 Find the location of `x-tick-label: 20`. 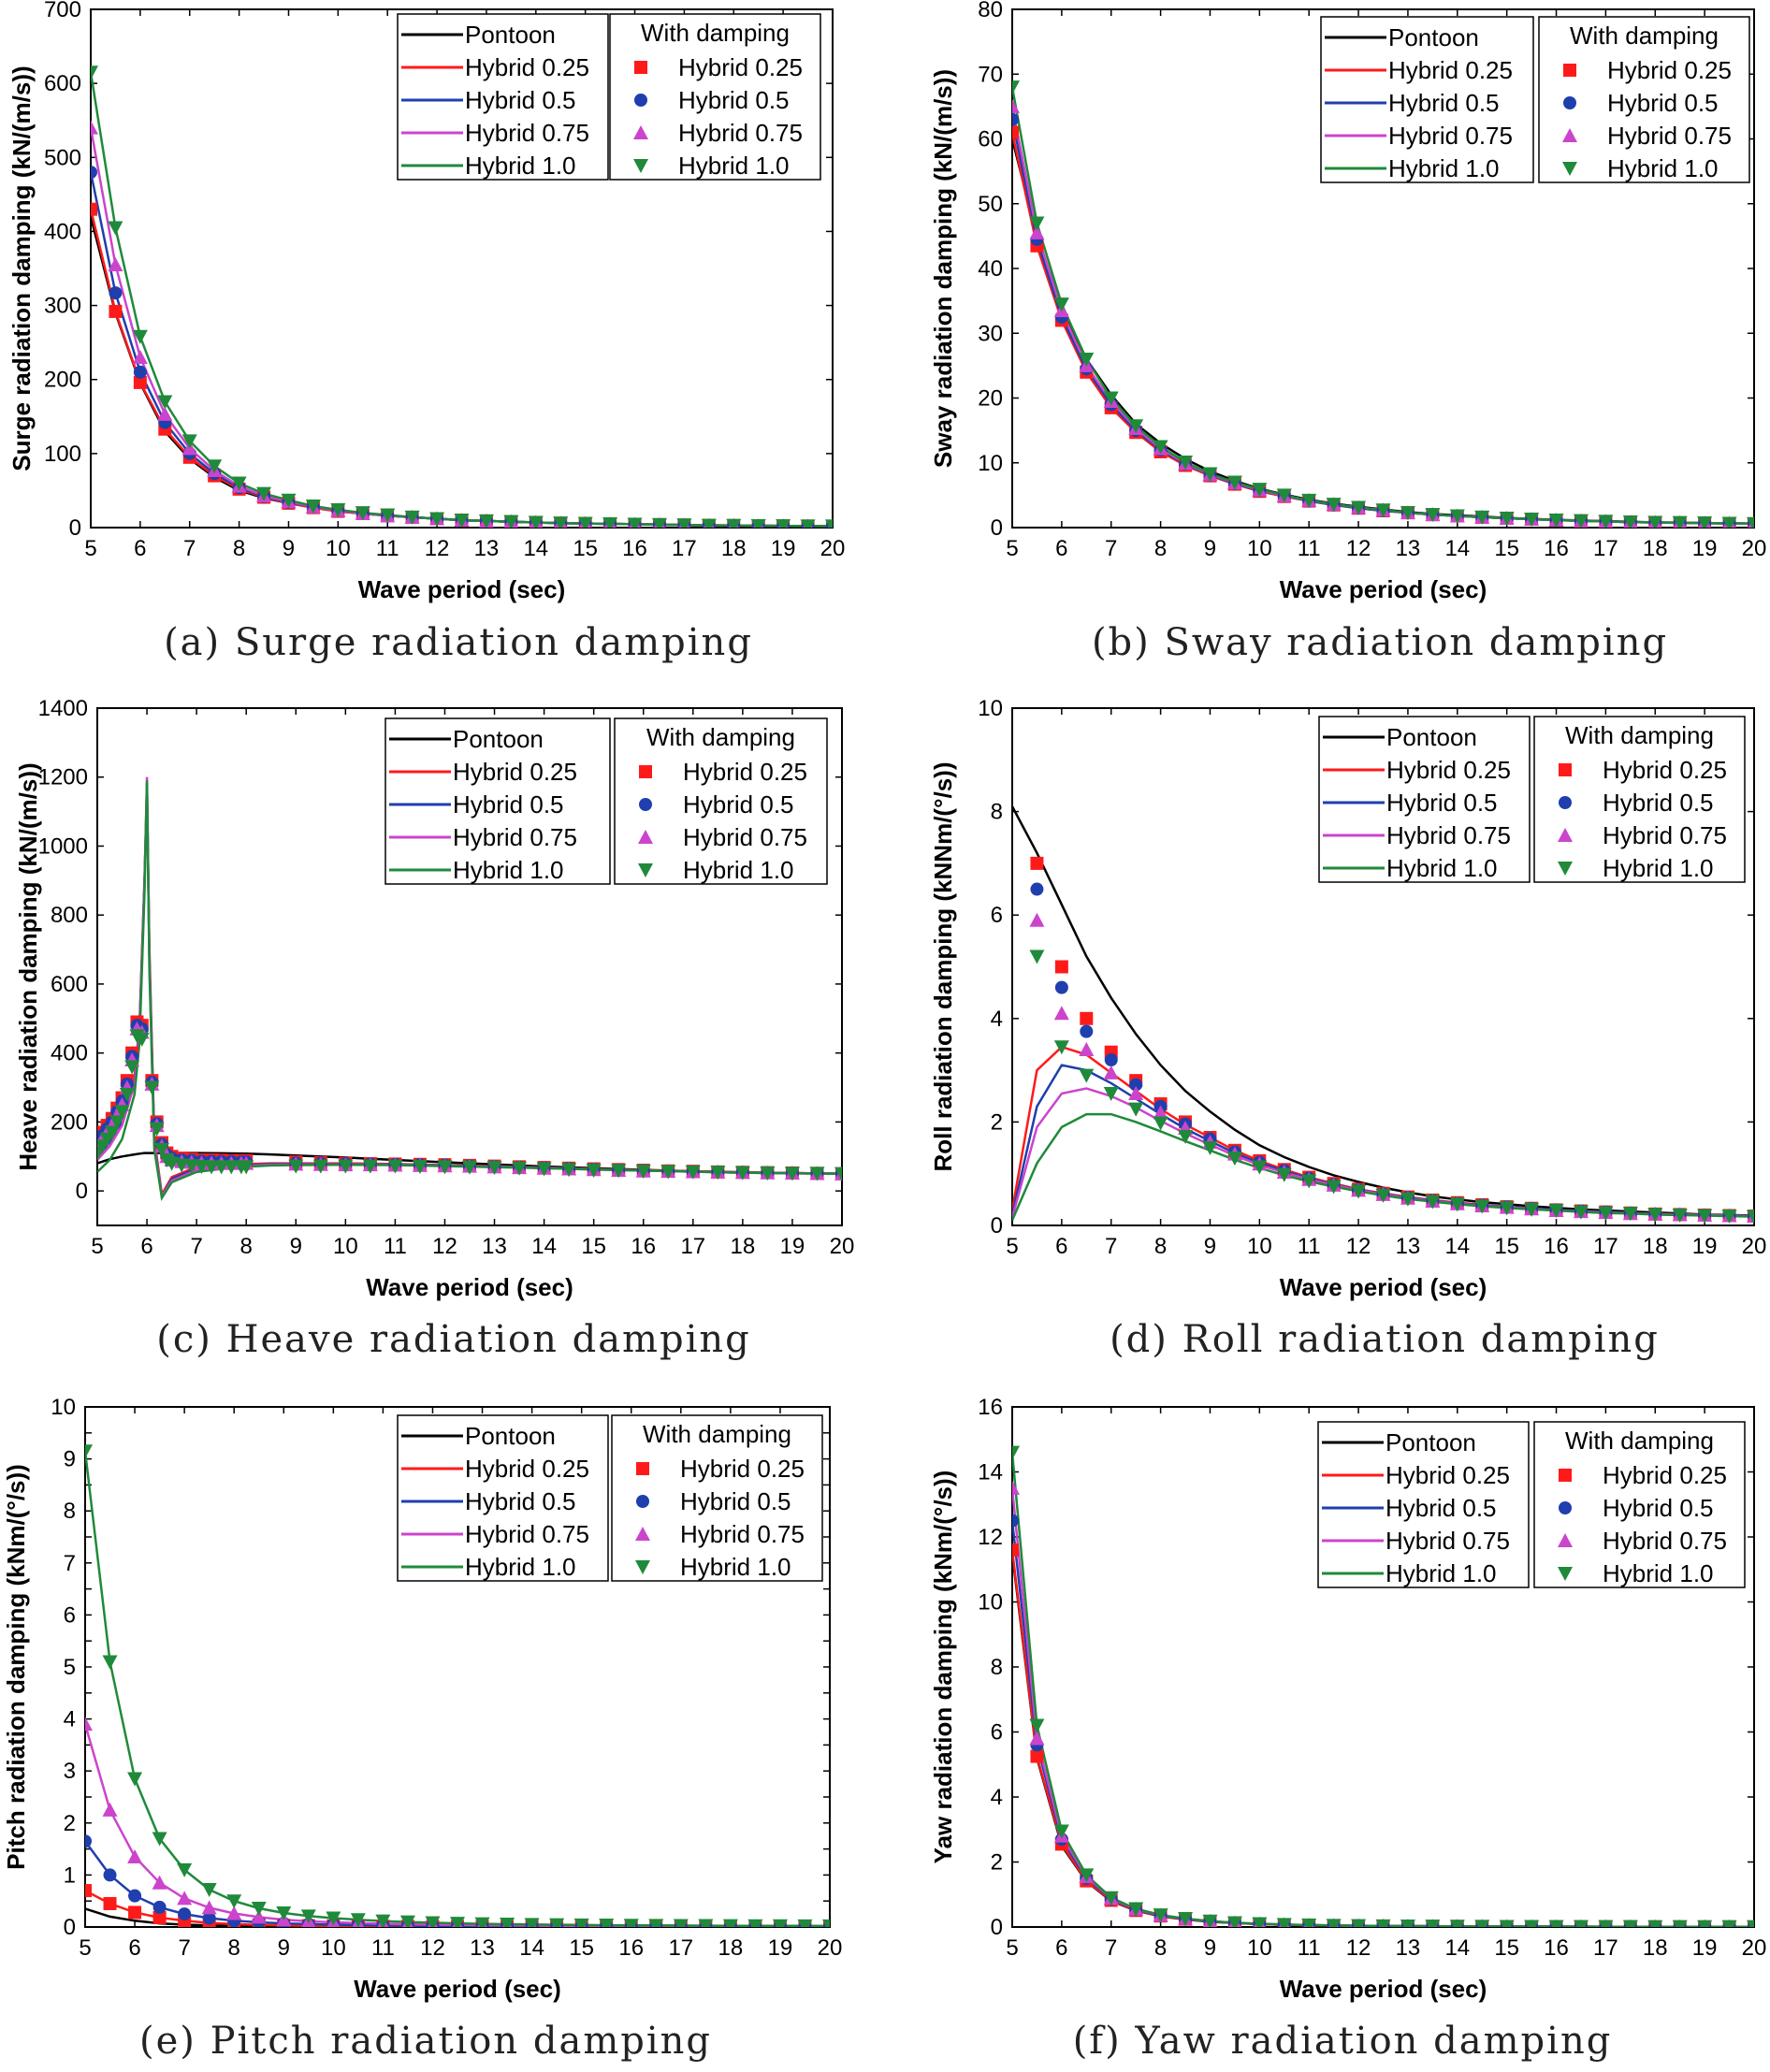

x-tick-label: 20 is located at coordinates (833, 548).